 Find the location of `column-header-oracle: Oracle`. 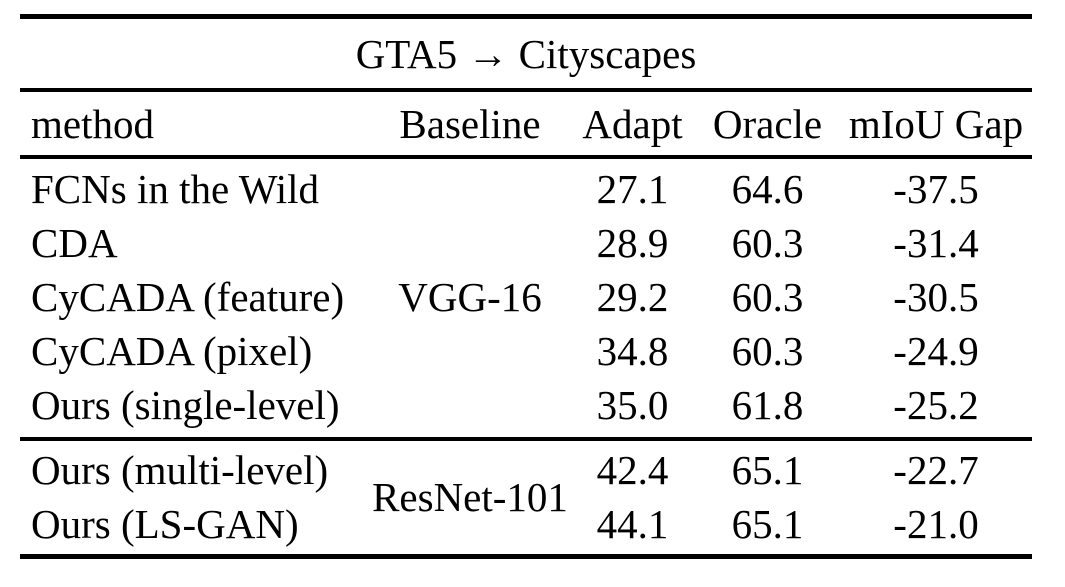

column-header-oracle: Oracle is located at coordinates (767, 123).